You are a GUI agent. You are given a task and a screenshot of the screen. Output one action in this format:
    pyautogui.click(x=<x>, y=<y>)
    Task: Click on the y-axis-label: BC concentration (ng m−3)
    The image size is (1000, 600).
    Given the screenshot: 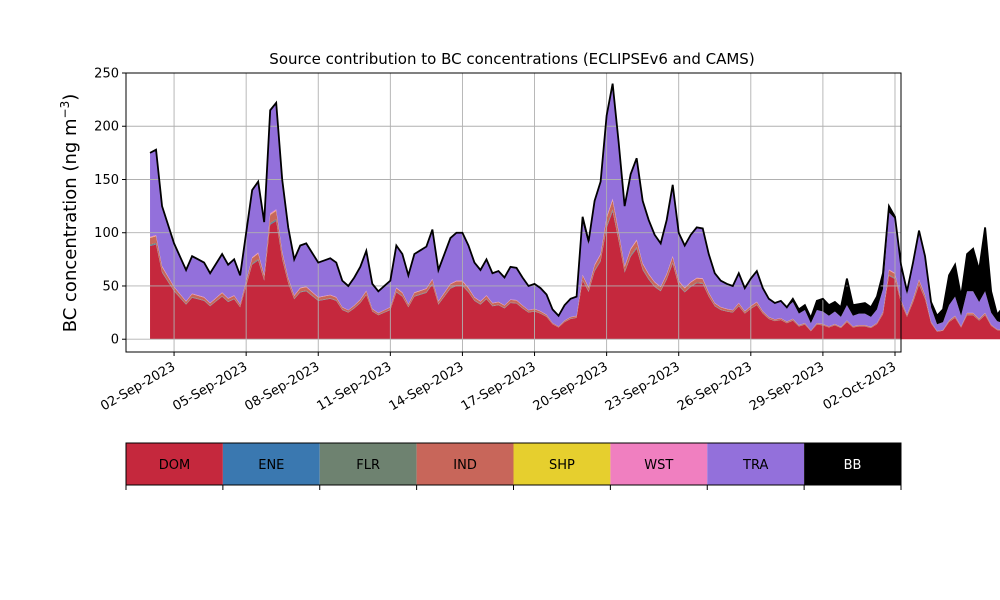 What is the action you would take?
    pyautogui.click(x=69, y=213)
    